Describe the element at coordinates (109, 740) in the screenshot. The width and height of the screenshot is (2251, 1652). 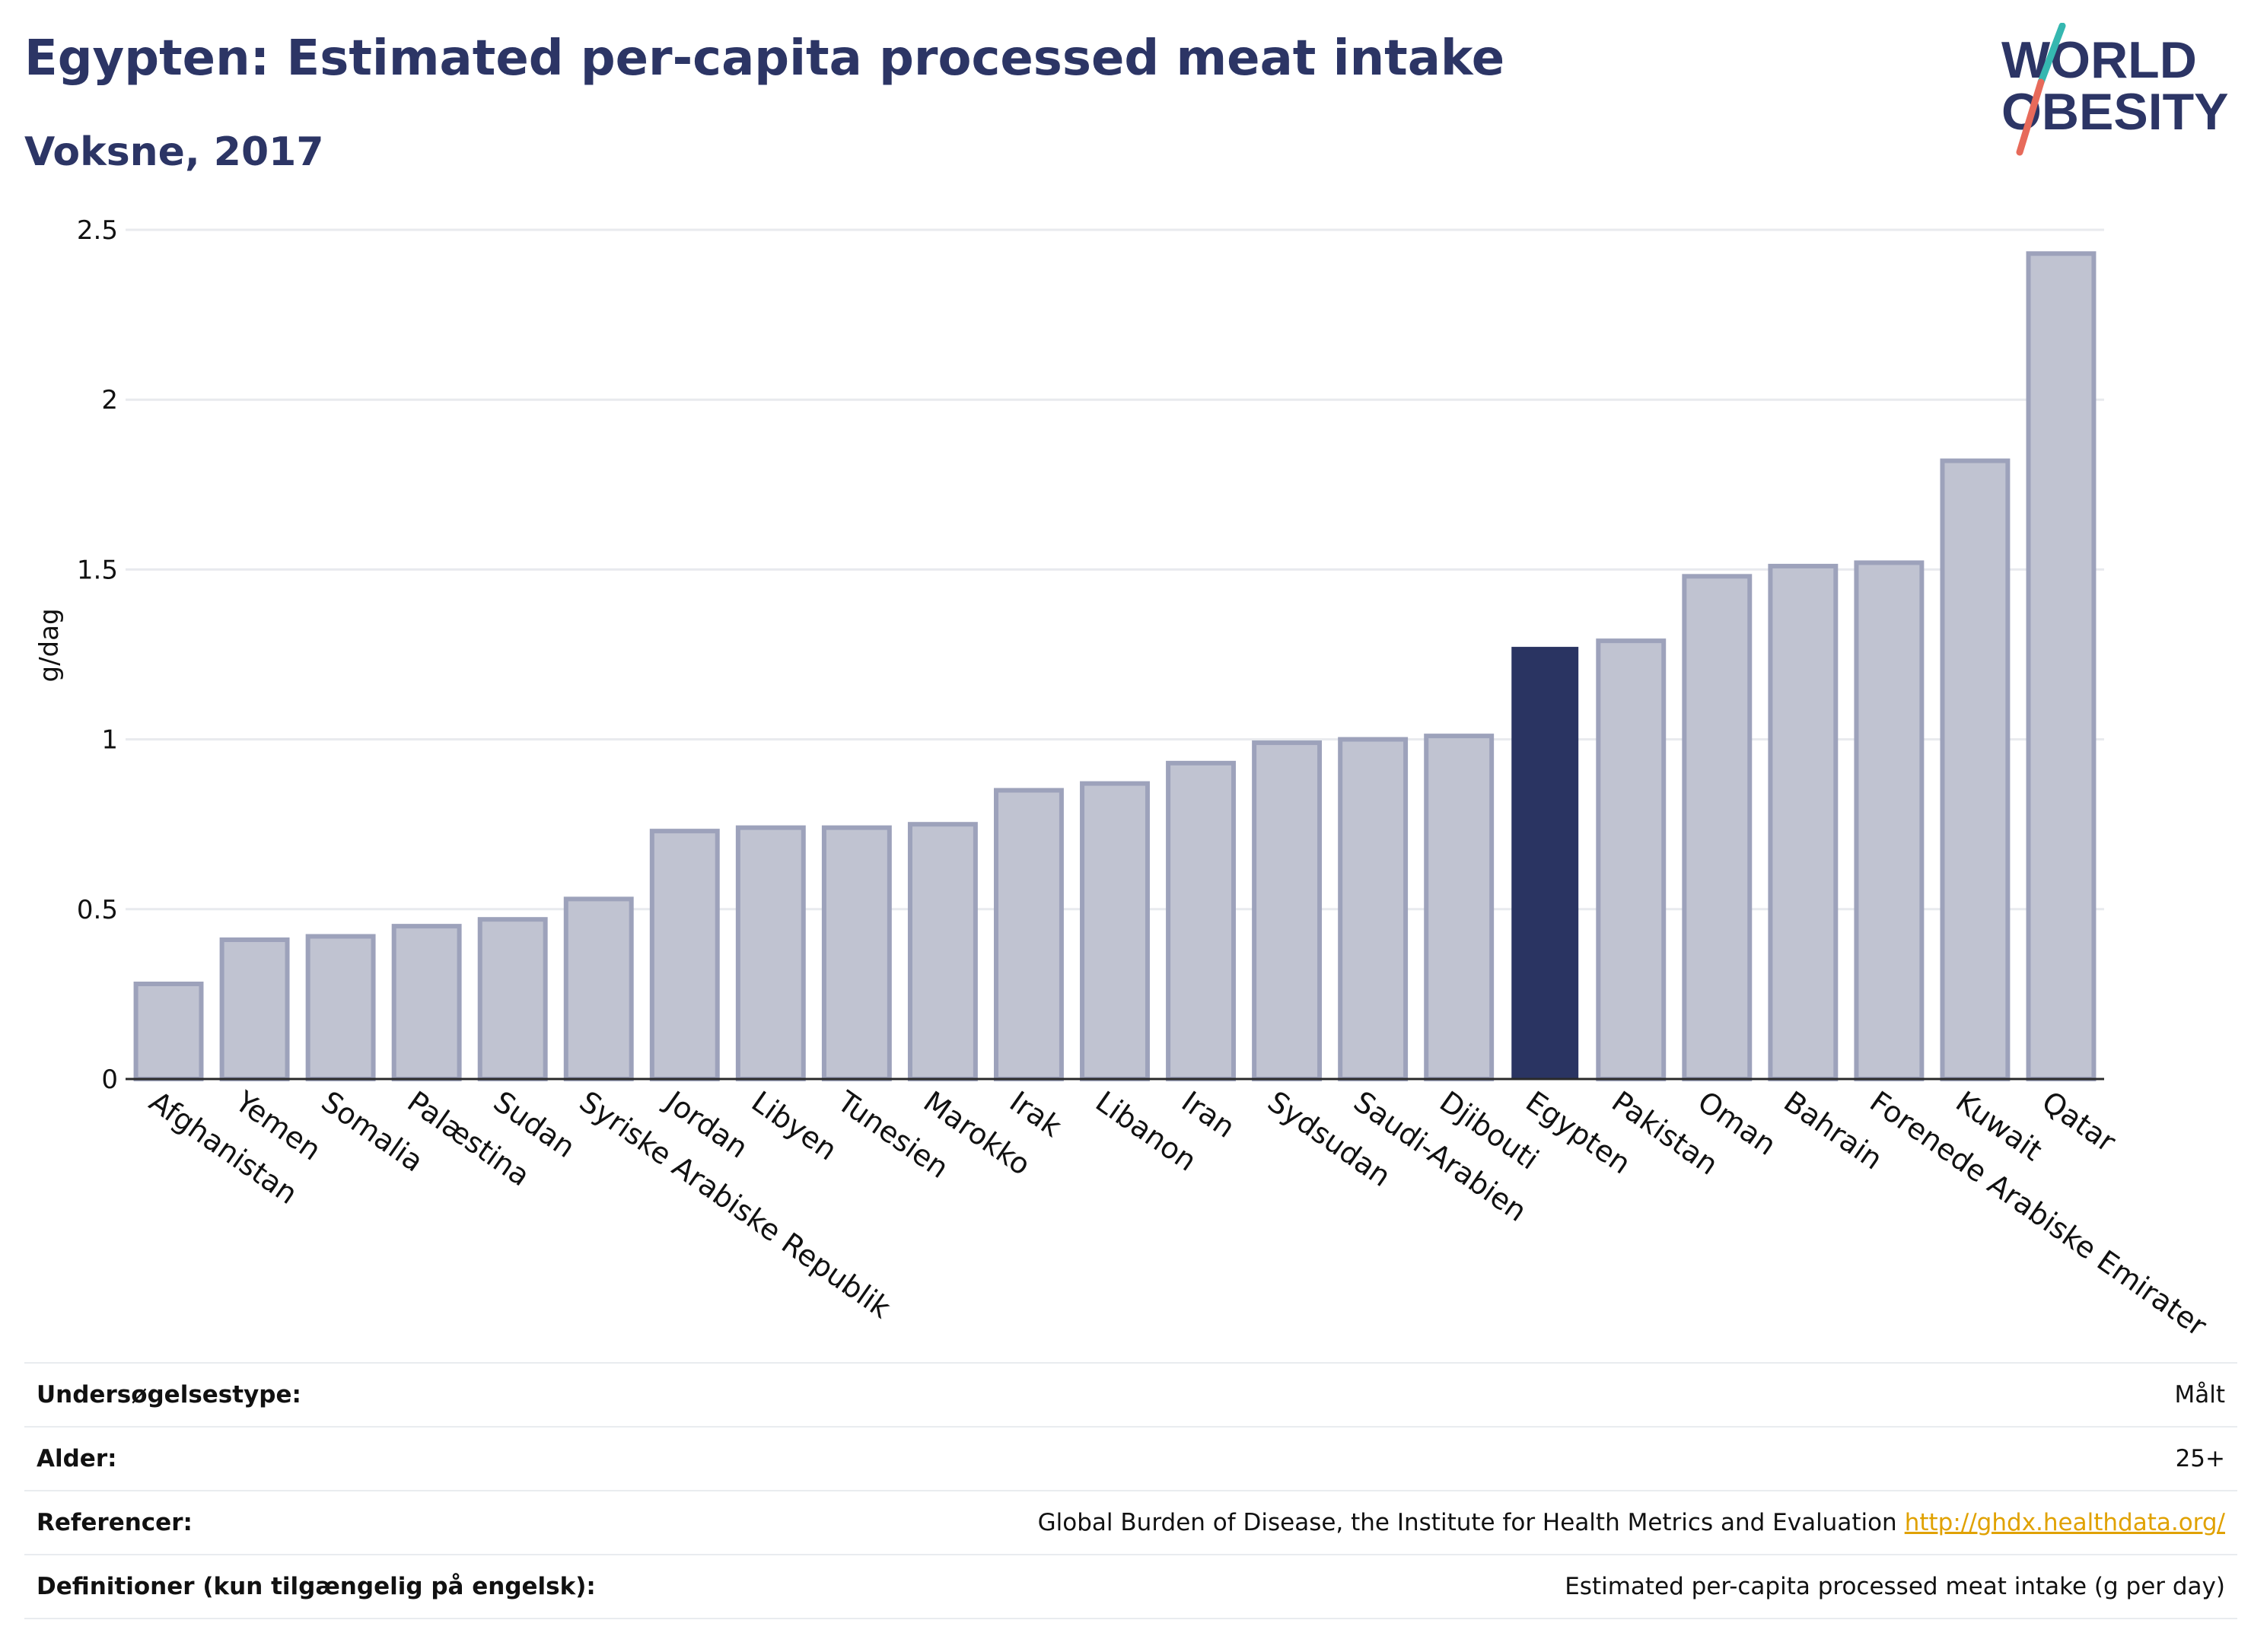
I see `y-tick-label: 1` at that location.